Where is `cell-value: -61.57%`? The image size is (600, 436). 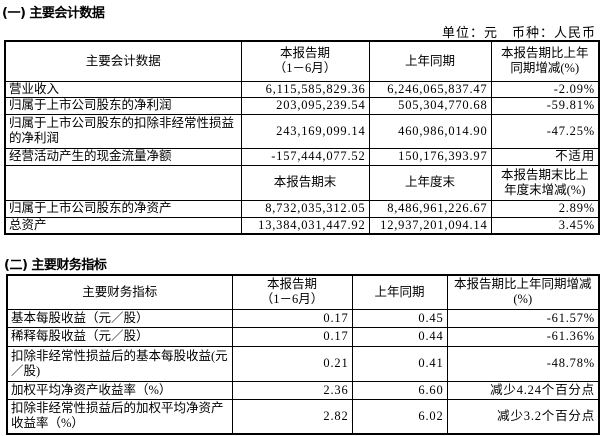 cell-value: -61.57% is located at coordinates (523, 318).